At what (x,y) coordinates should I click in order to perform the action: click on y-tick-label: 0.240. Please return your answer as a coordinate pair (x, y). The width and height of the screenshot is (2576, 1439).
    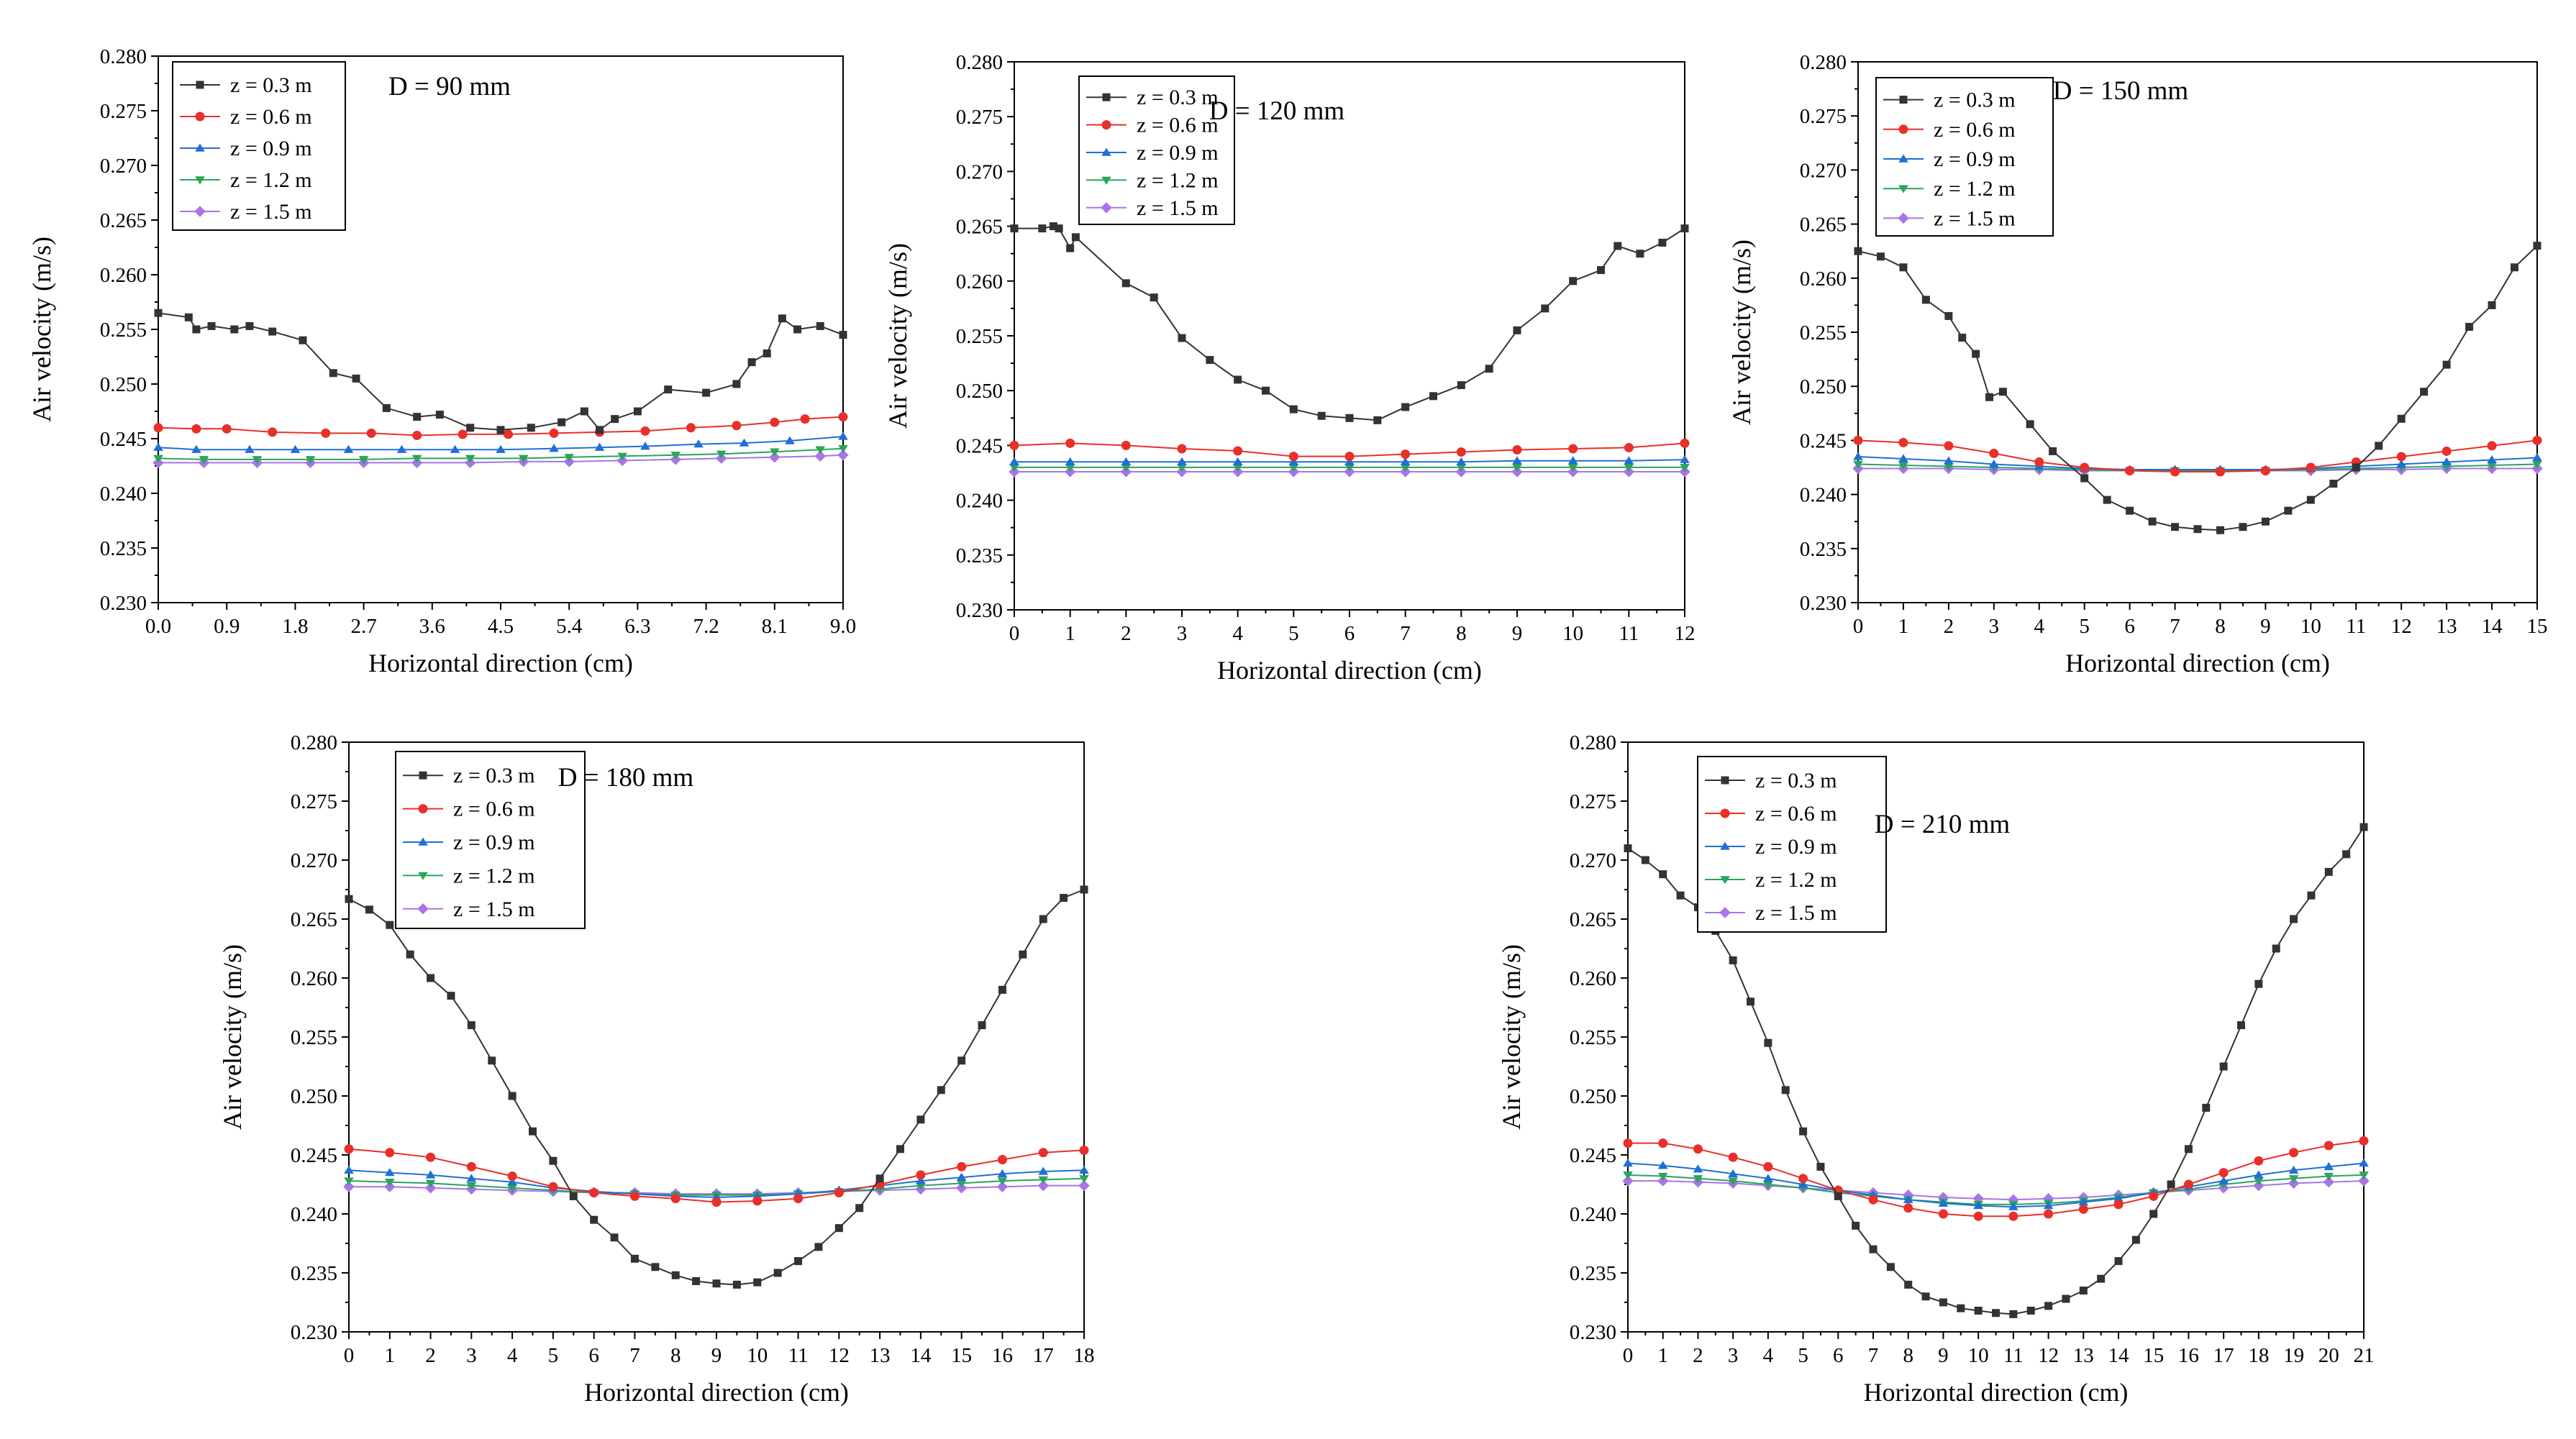
    Looking at the image, I should click on (1593, 1214).